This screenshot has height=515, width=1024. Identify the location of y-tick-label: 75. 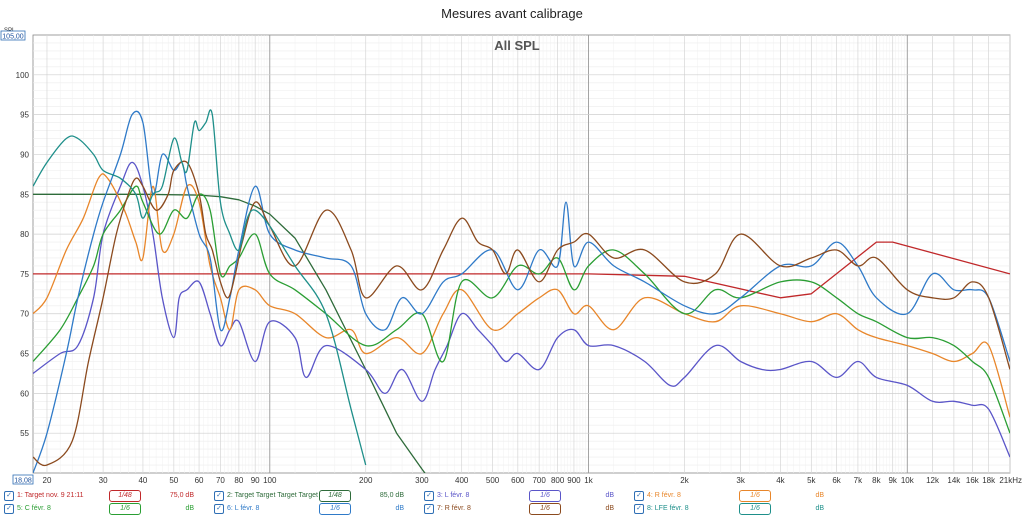
(24, 274).